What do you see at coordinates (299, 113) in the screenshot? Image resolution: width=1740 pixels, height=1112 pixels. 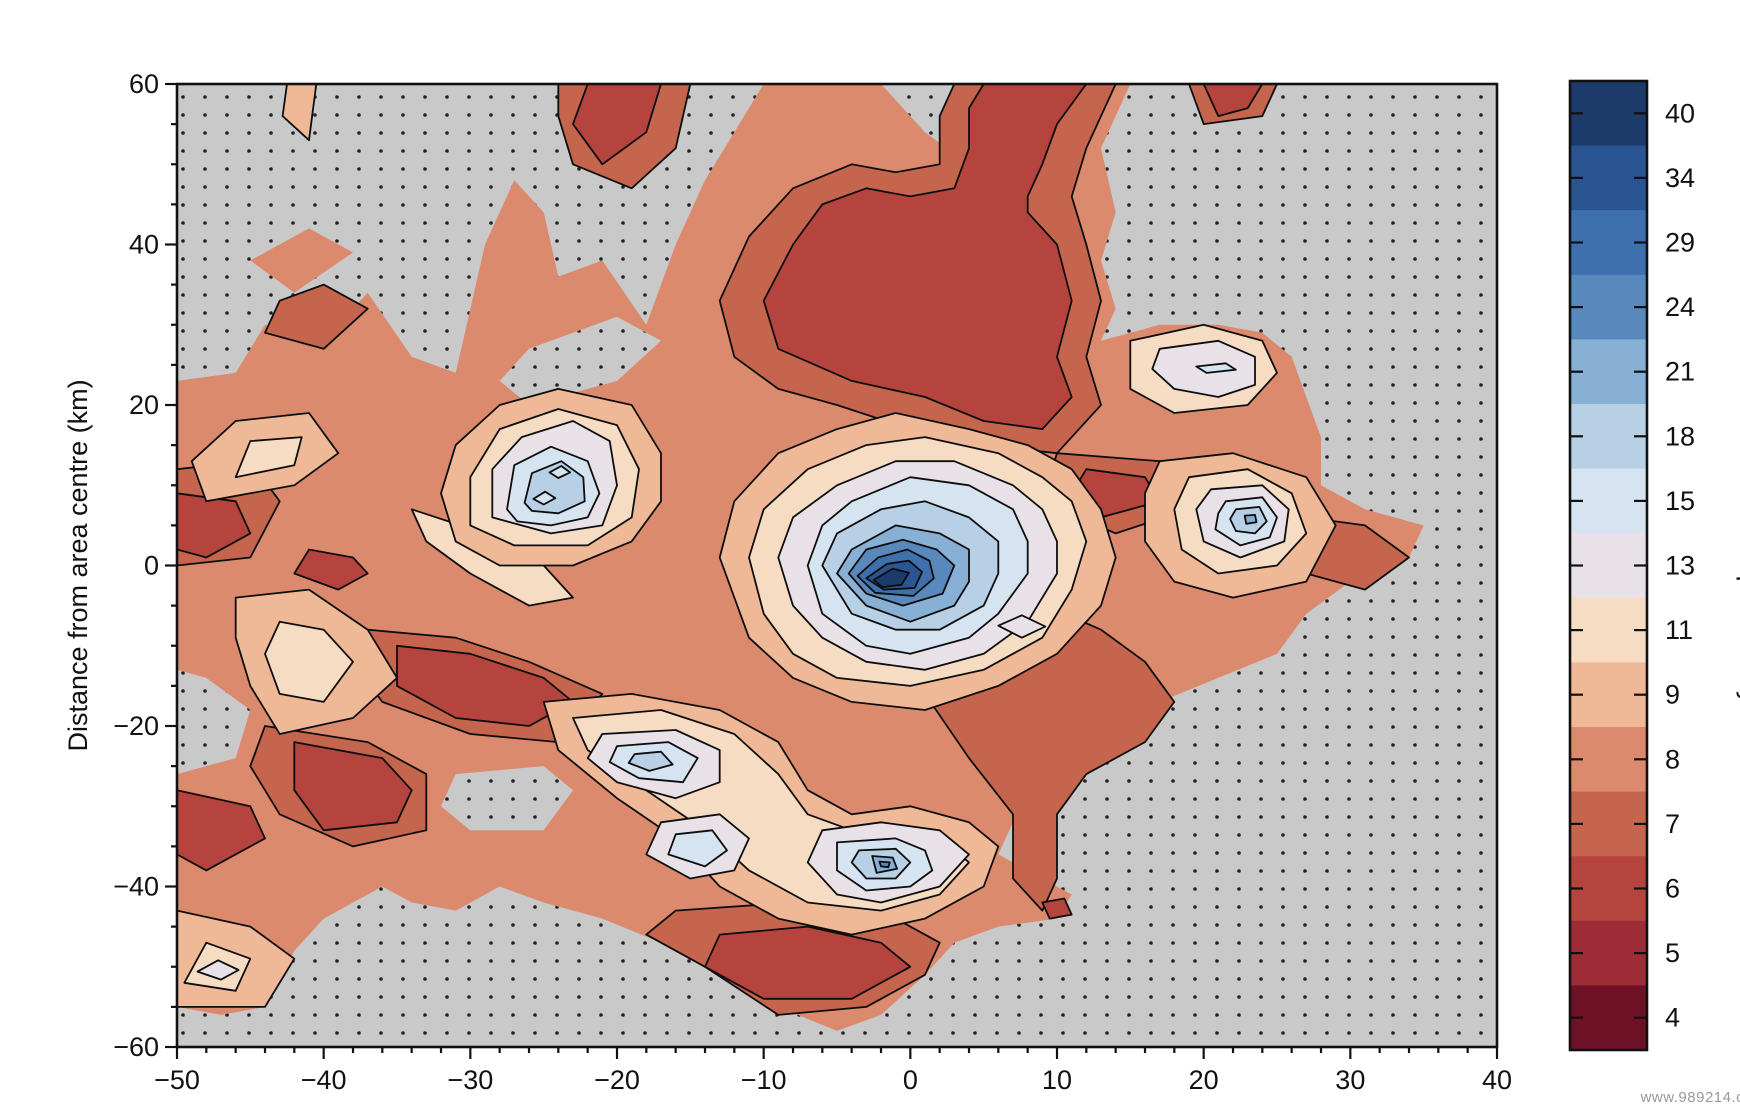 I see `contour-region-top-sliver` at bounding box center [299, 113].